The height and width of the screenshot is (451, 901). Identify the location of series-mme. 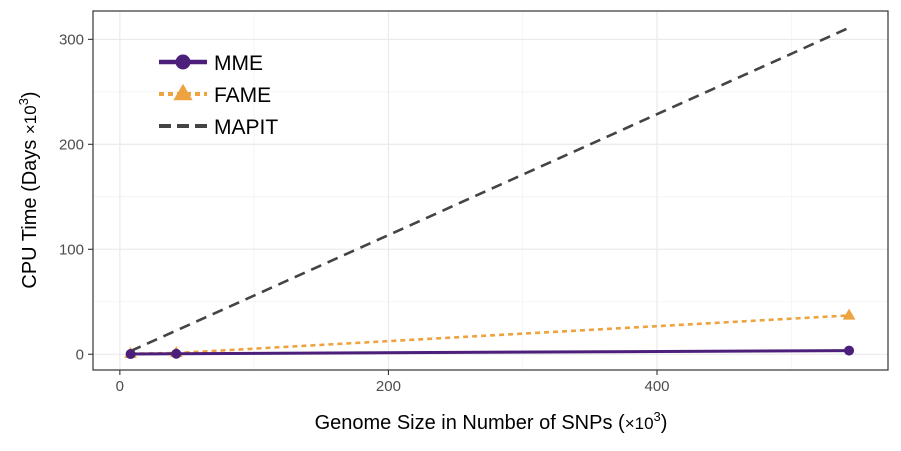
(490, 352).